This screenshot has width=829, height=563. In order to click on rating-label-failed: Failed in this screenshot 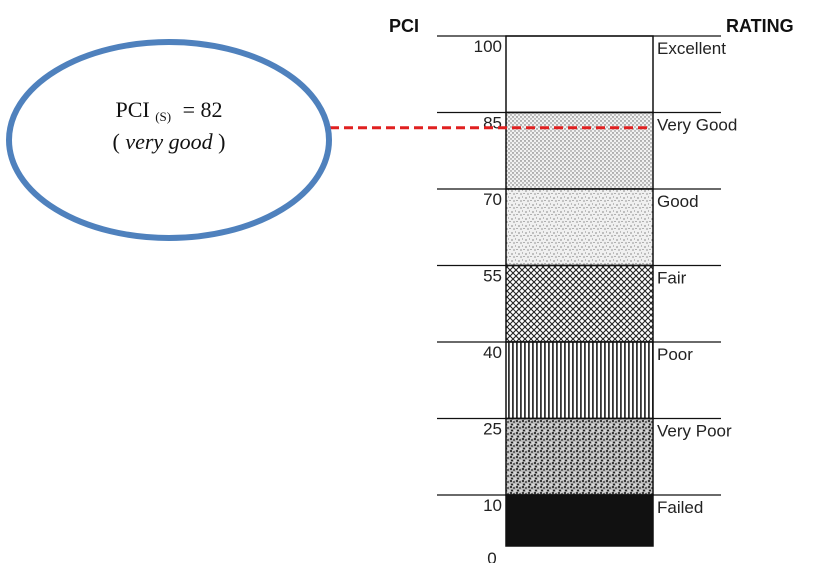, I will do `click(680, 507)`.